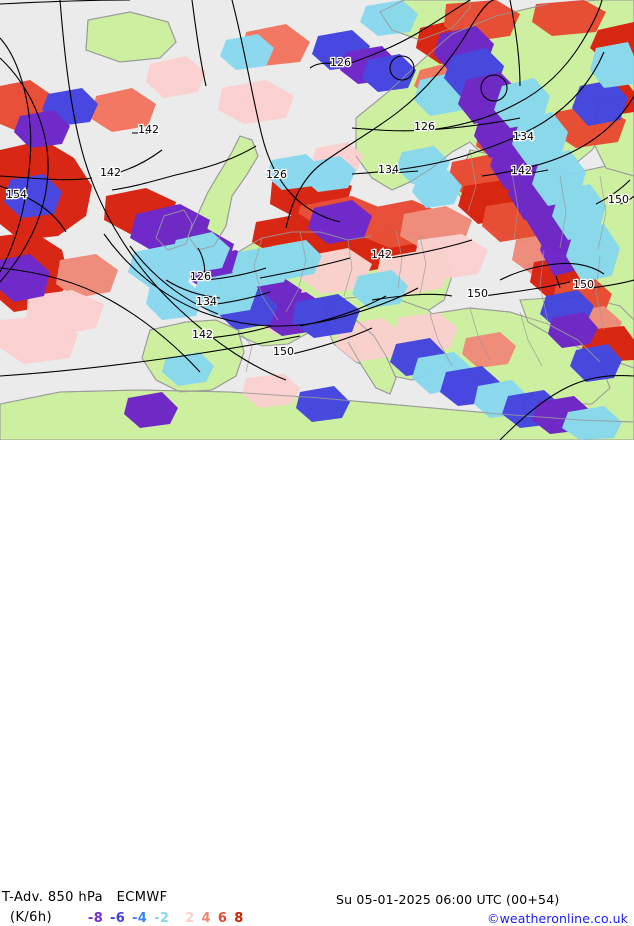  What do you see at coordinates (206, 918) in the screenshot?
I see `legend-value-4: 4` at bounding box center [206, 918].